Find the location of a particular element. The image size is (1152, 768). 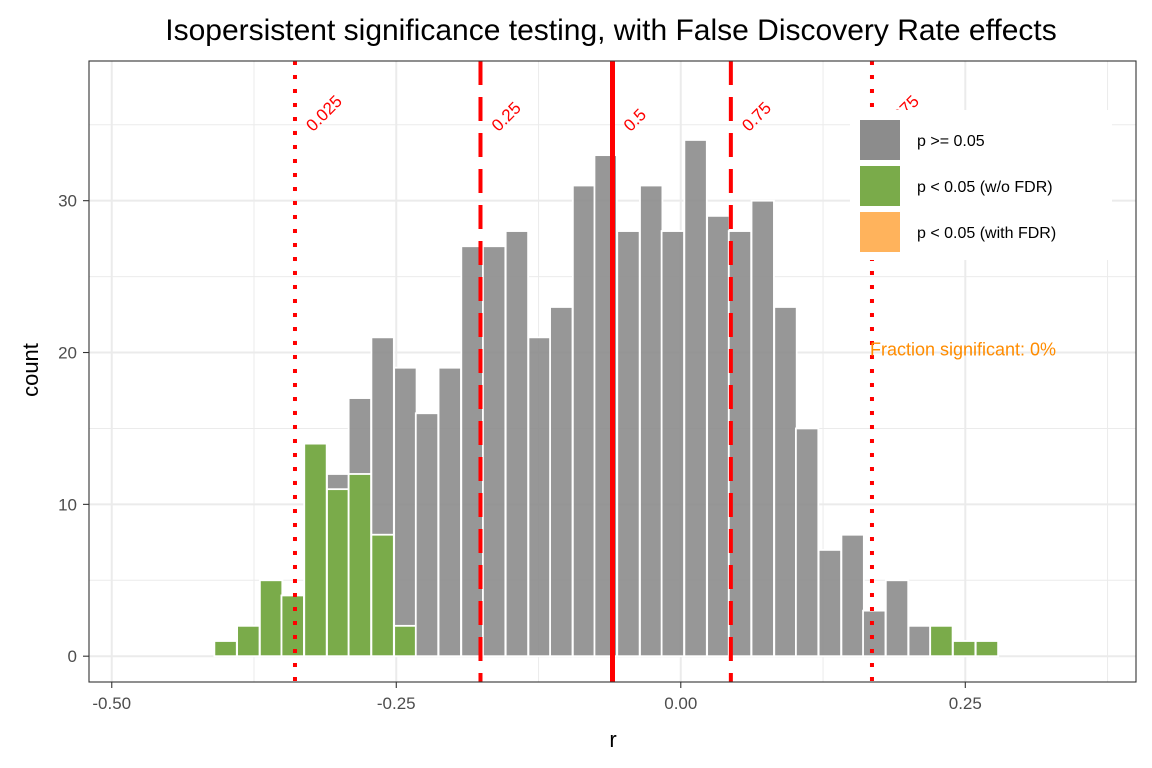

x-tick-label: 0.25 is located at coordinates (965, 703).